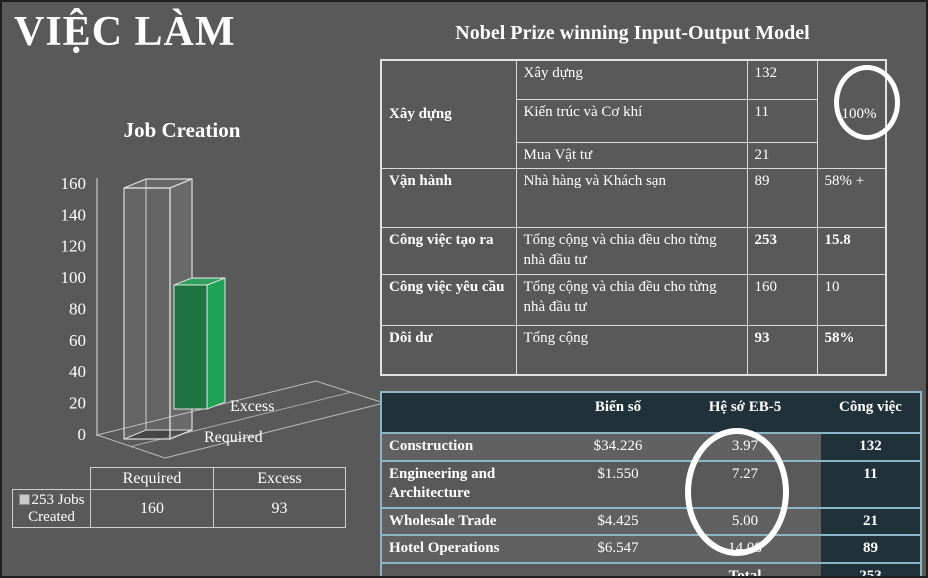 The width and height of the screenshot is (928, 578). Describe the element at coordinates (448, 299) in the screenshot. I see `io-group-congviec-yeucau: Công việc yêu cầu` at that location.